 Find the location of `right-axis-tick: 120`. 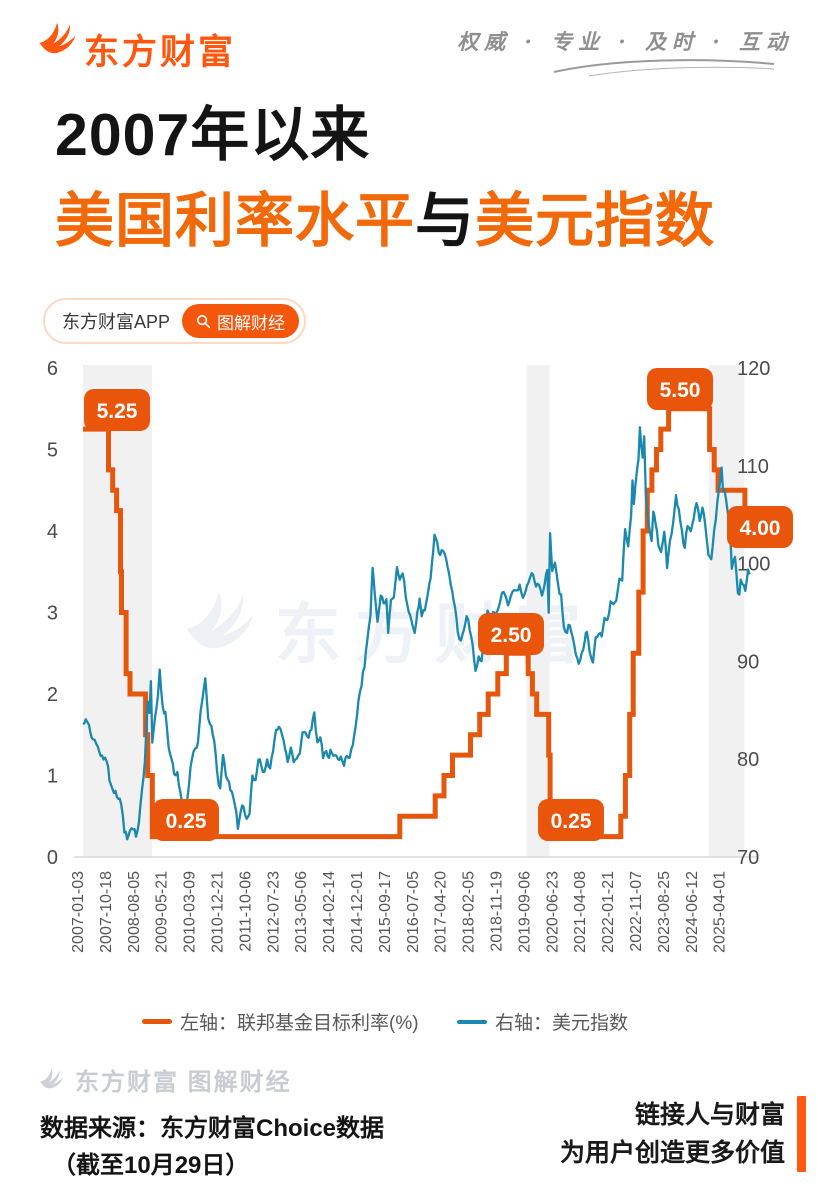

right-axis-tick: 120 is located at coordinates (753, 369).